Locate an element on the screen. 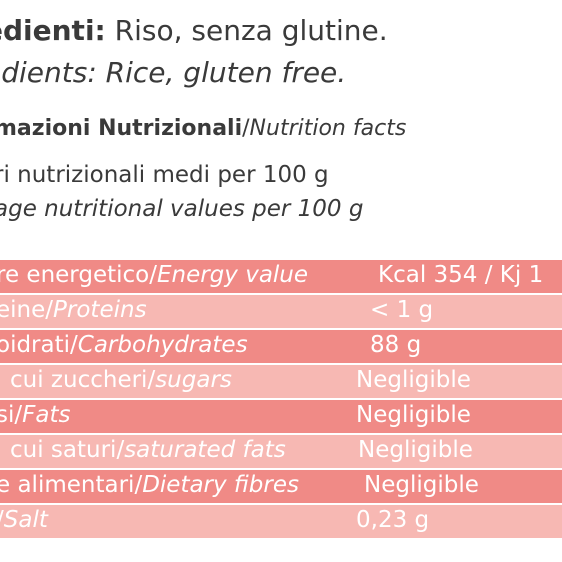 The image size is (562, 562). ingredients-value: Riso, senza glutine. is located at coordinates (246, 30).